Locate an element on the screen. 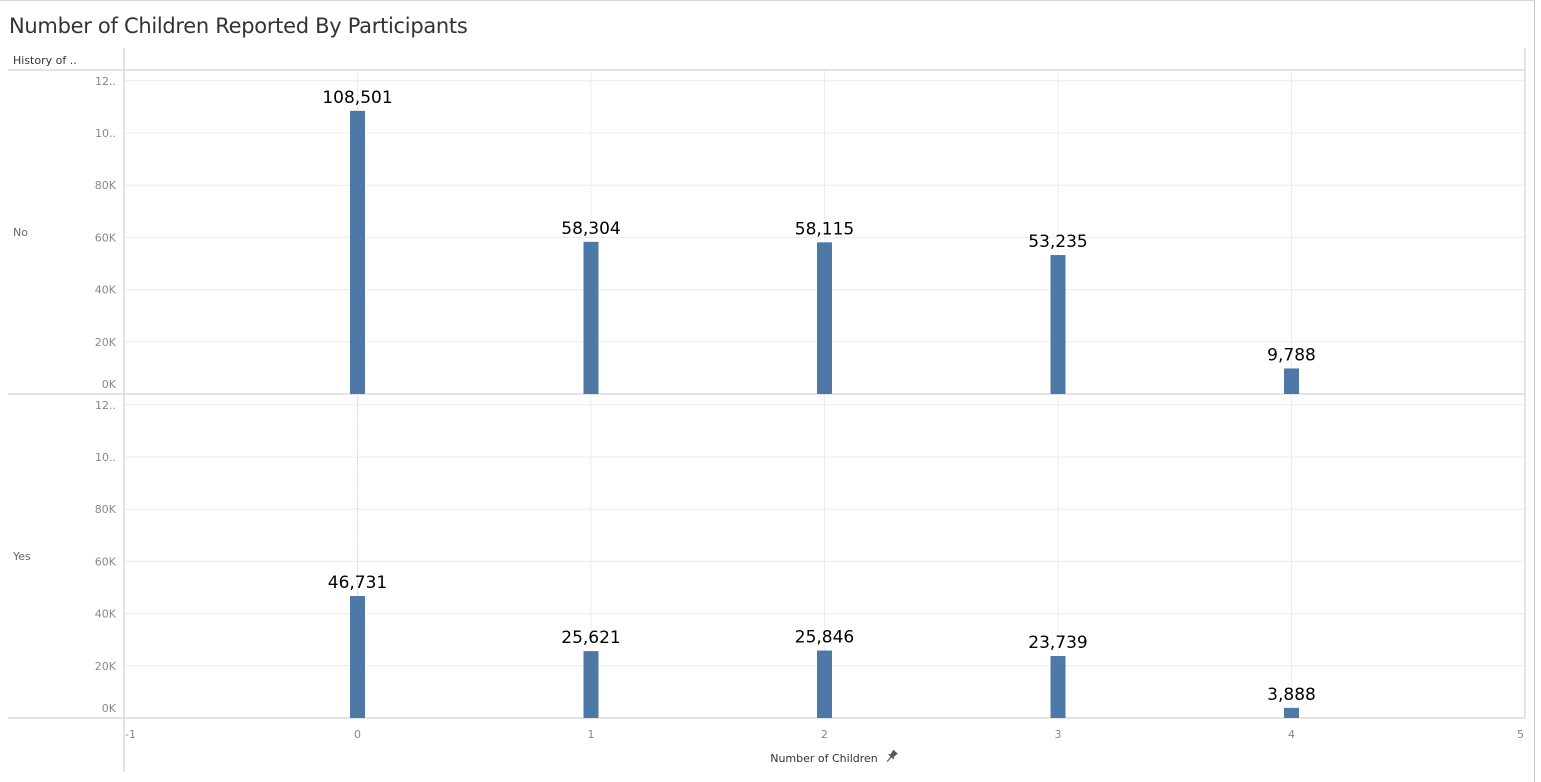  x-tick-label: -1 is located at coordinates (130, 734).